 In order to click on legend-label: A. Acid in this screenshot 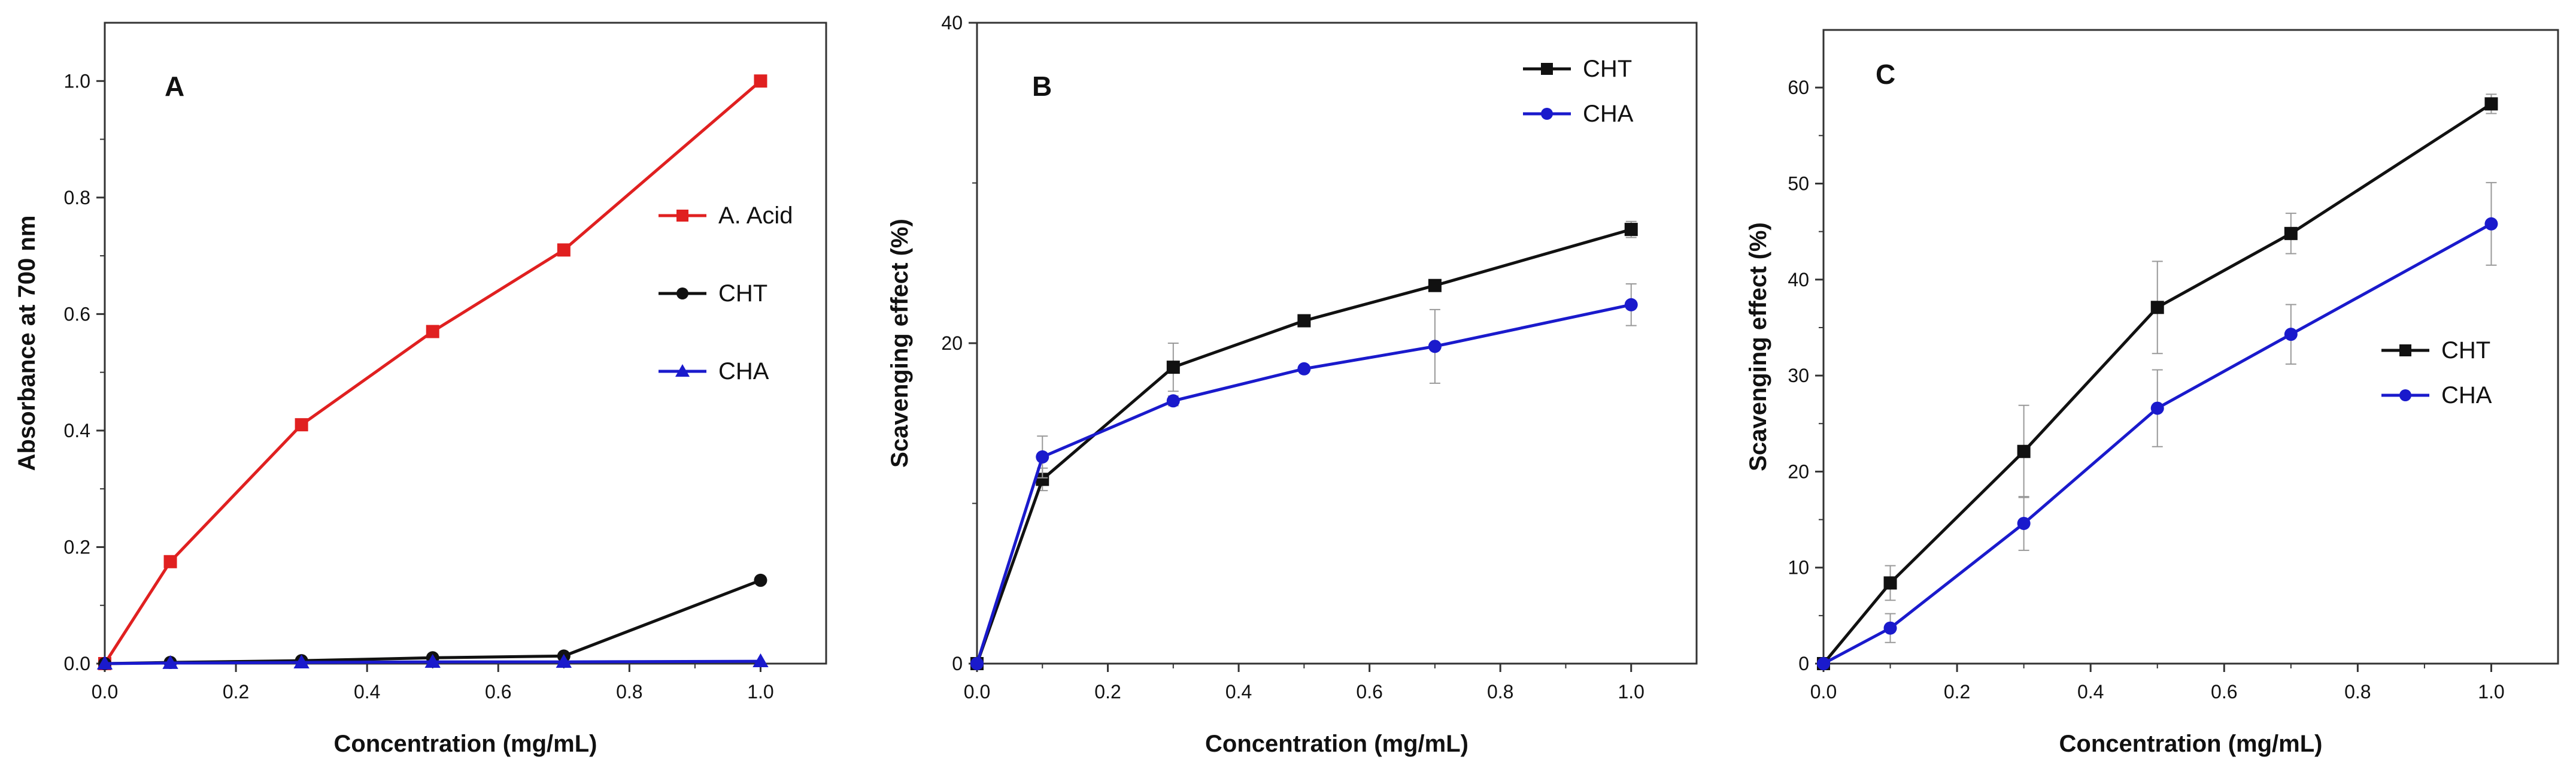, I will do `click(755, 215)`.